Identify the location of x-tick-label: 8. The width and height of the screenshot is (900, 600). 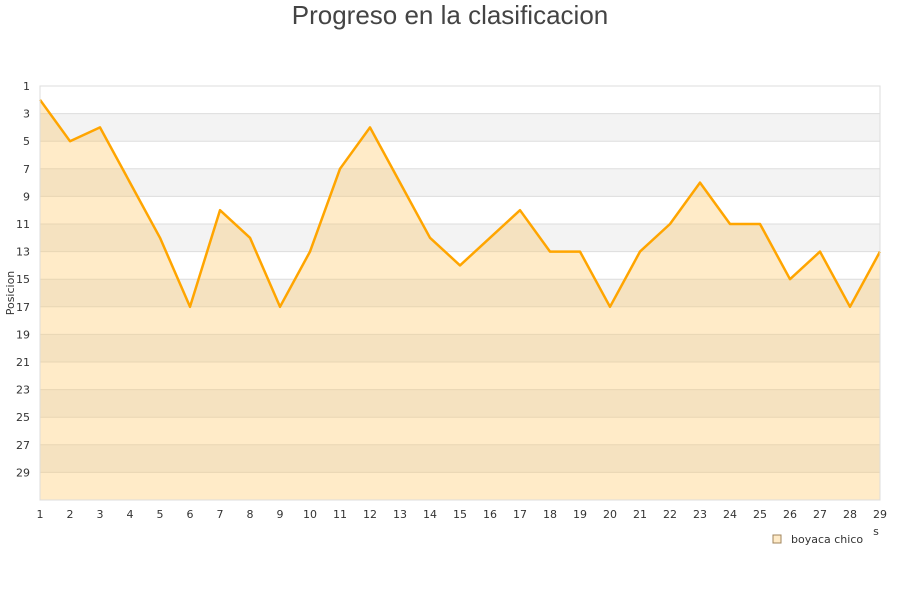
(250, 514).